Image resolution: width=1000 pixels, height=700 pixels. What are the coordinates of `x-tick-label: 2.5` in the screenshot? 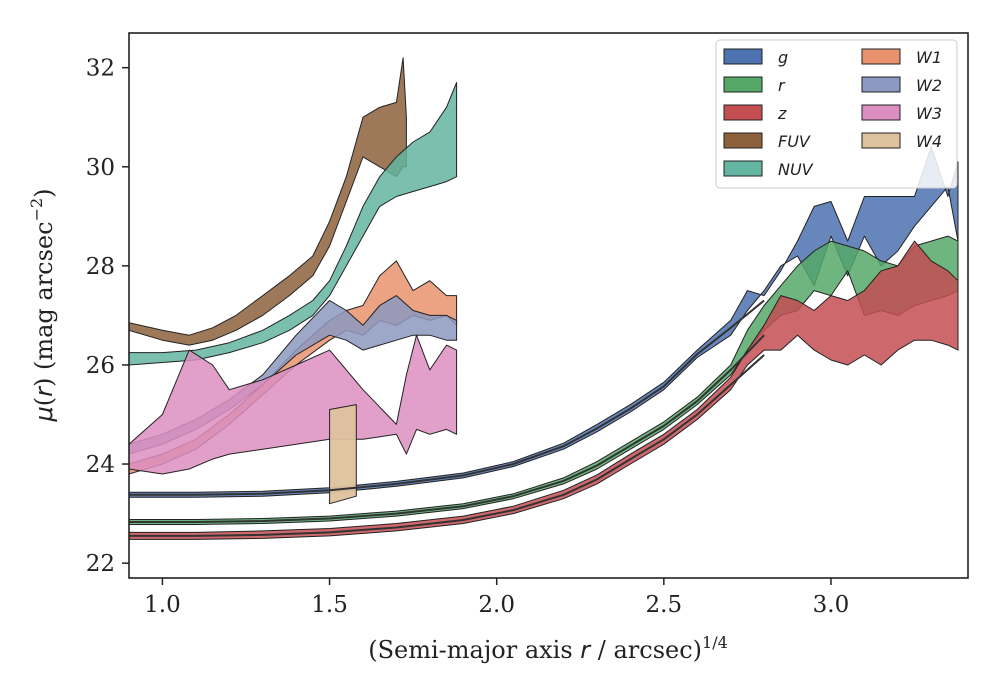 It's located at (664, 605).